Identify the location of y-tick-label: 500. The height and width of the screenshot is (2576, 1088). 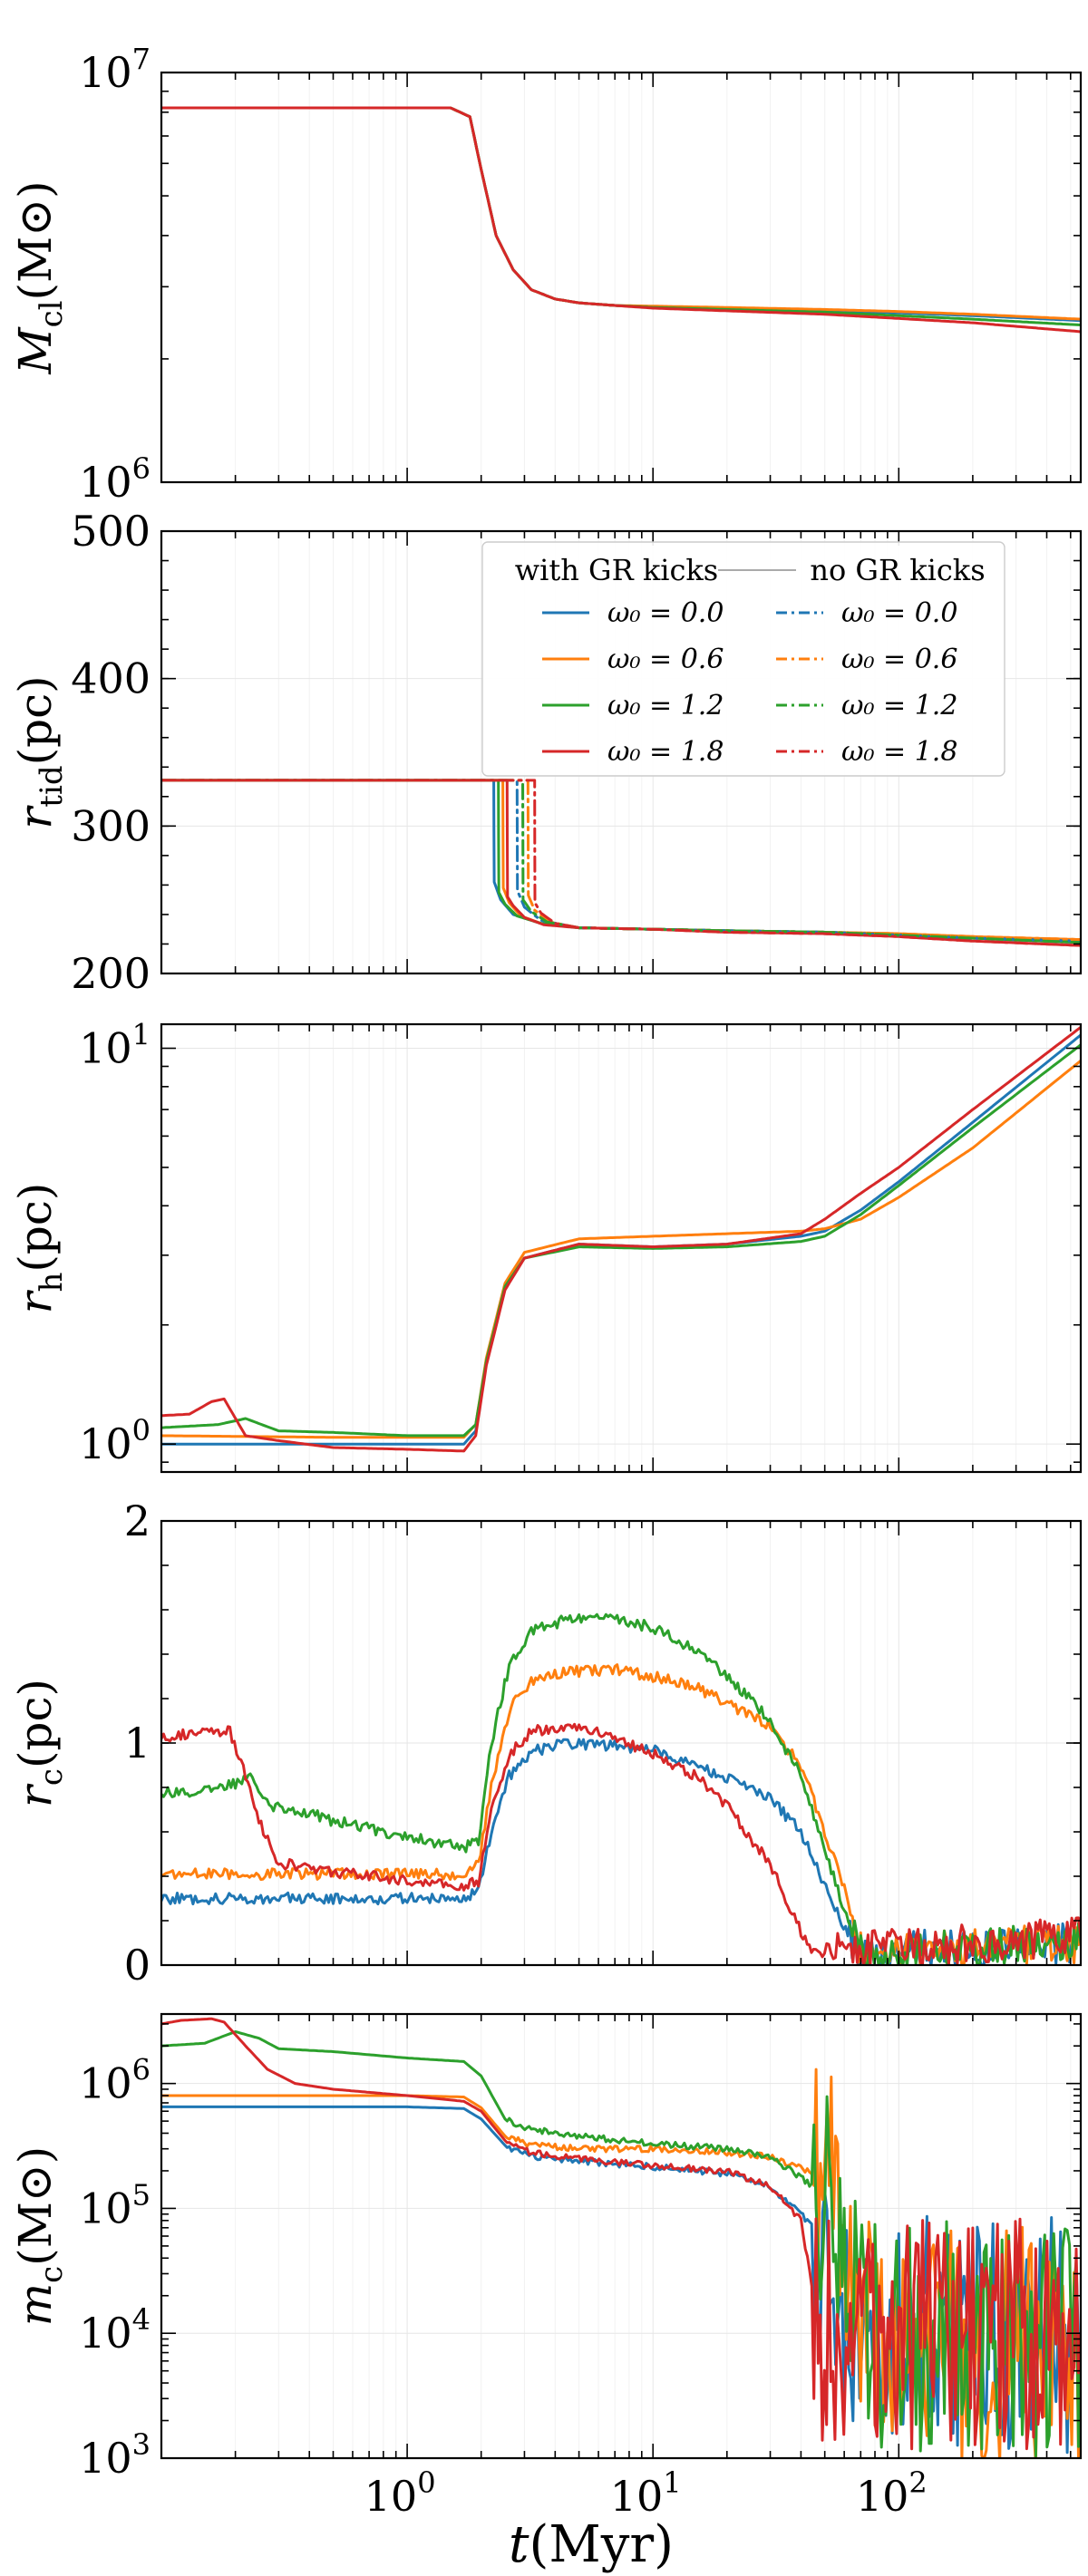
(111, 531).